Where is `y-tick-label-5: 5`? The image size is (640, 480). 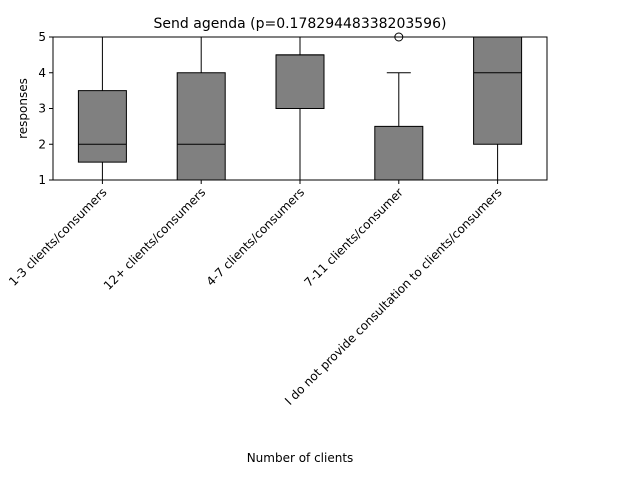 y-tick-label-5: 5 is located at coordinates (42, 37).